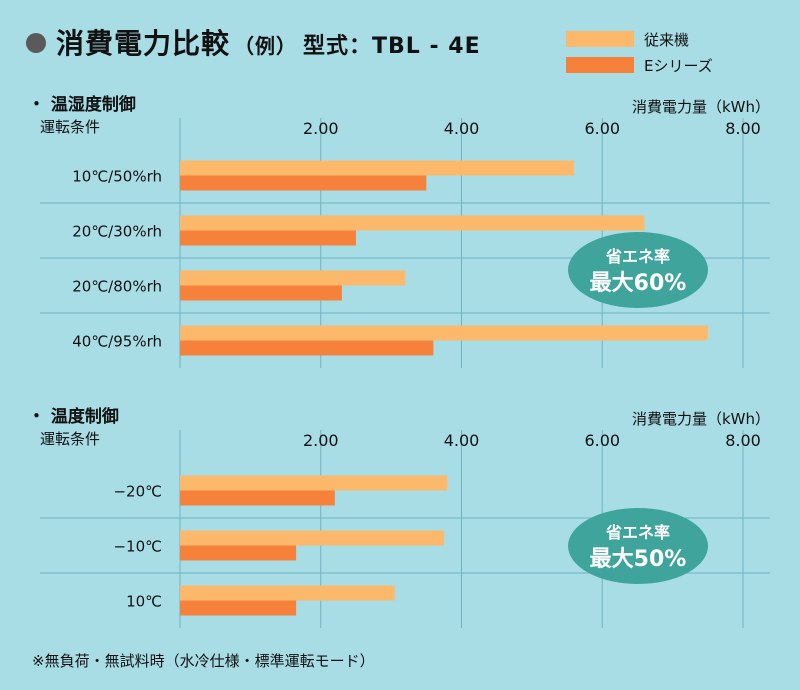 Image resolution: width=800 pixels, height=690 pixels. Describe the element at coordinates (266, 46) in the screenshot. I see `title-example: （例）` at that location.